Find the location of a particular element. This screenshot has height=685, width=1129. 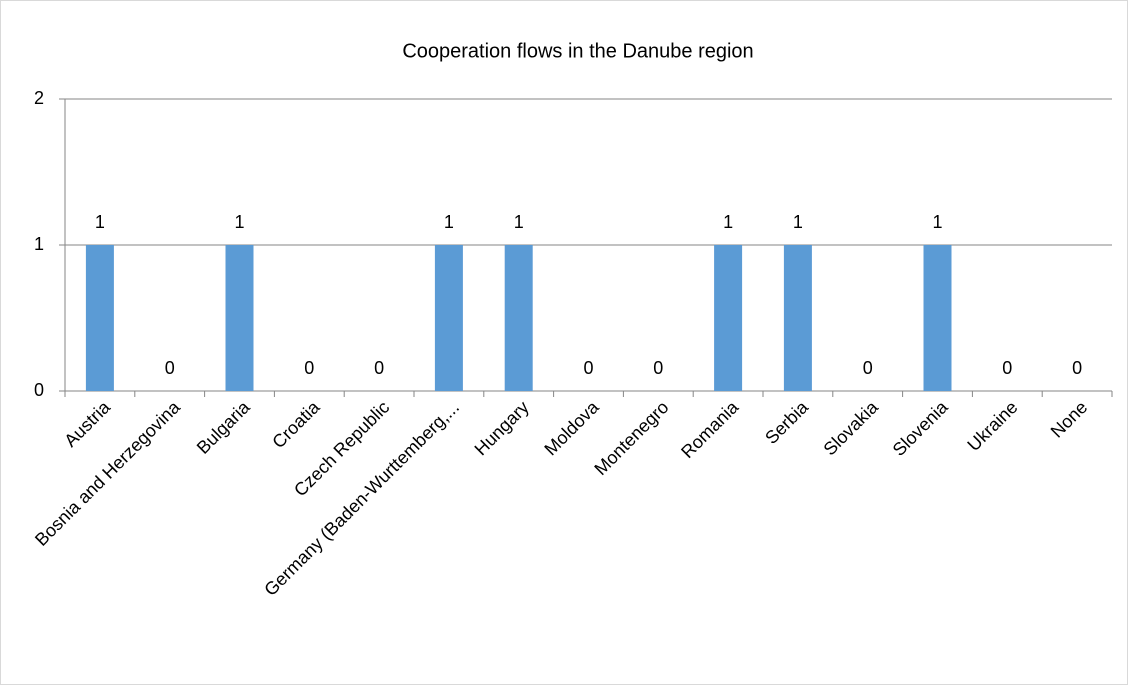

y-tick-label: 2 is located at coordinates (39, 98).